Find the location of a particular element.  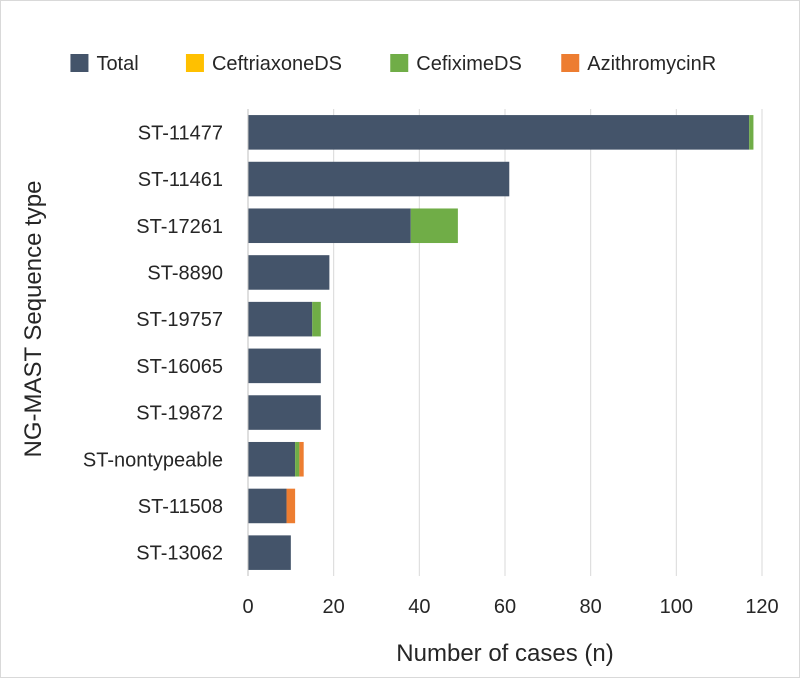

x-tick-labels: 0 20 40 60 80 100 120 is located at coordinates (510, 607).